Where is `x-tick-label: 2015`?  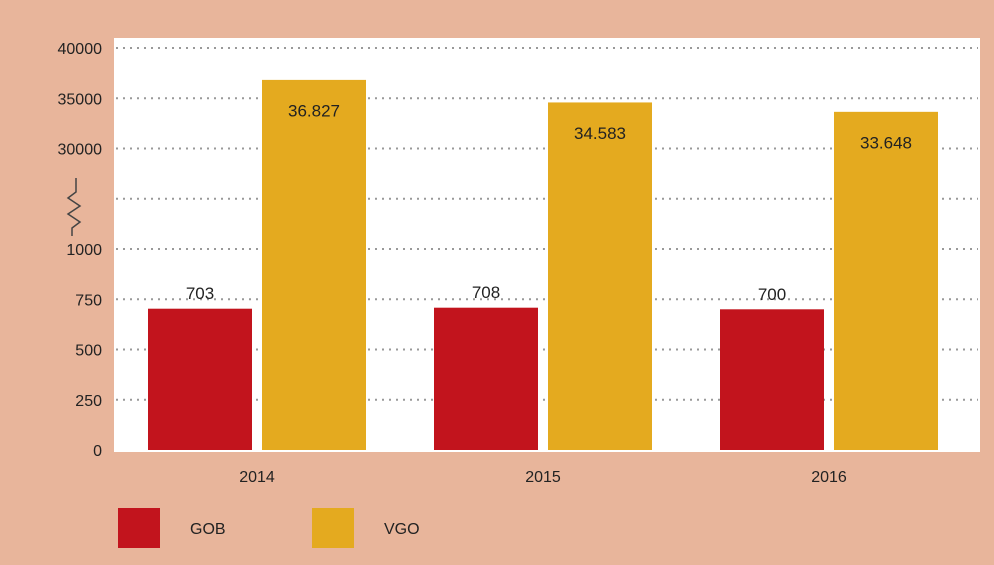 x-tick-label: 2015 is located at coordinates (543, 477).